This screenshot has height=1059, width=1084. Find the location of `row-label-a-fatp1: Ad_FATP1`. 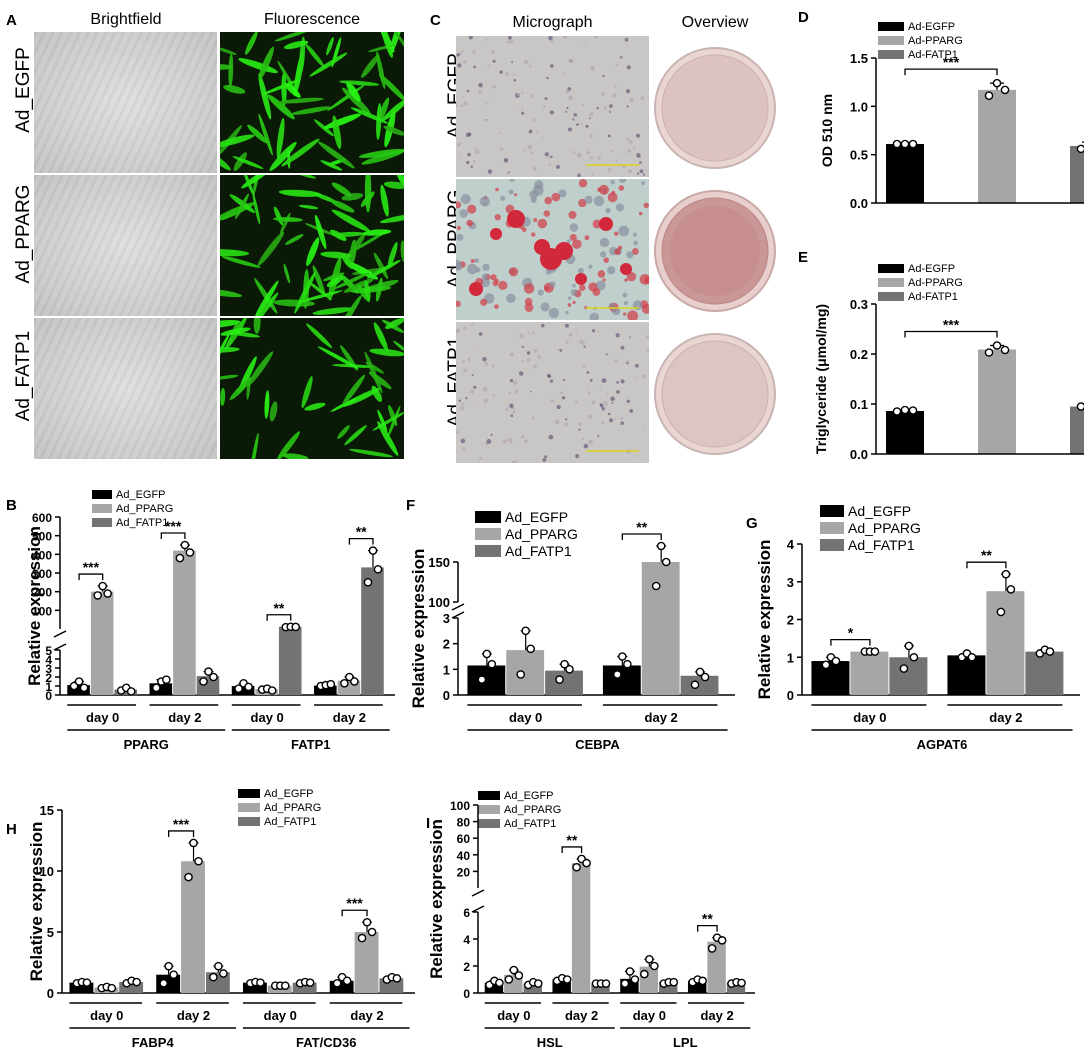

row-label-a-fatp1: Ad_FATP1 is located at coordinates (23, 376).